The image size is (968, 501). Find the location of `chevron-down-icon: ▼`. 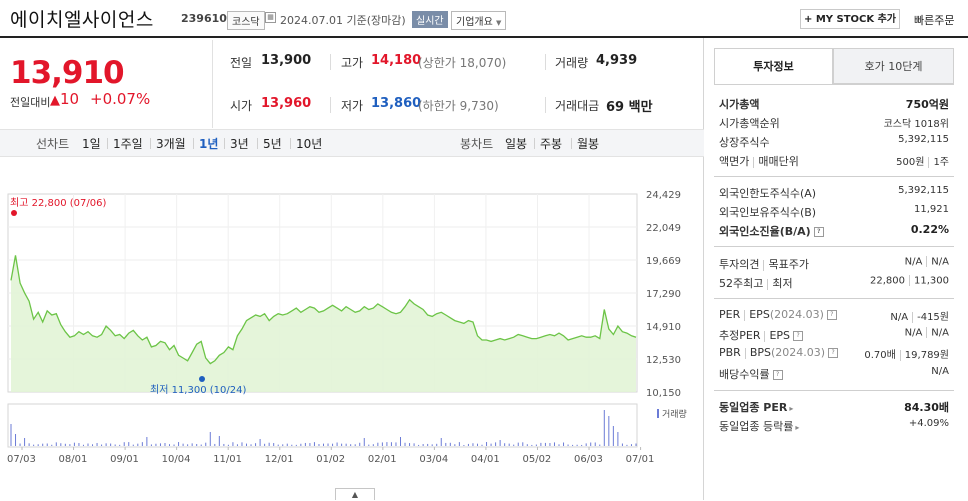

chevron-down-icon: ▼ is located at coordinates (499, 23).